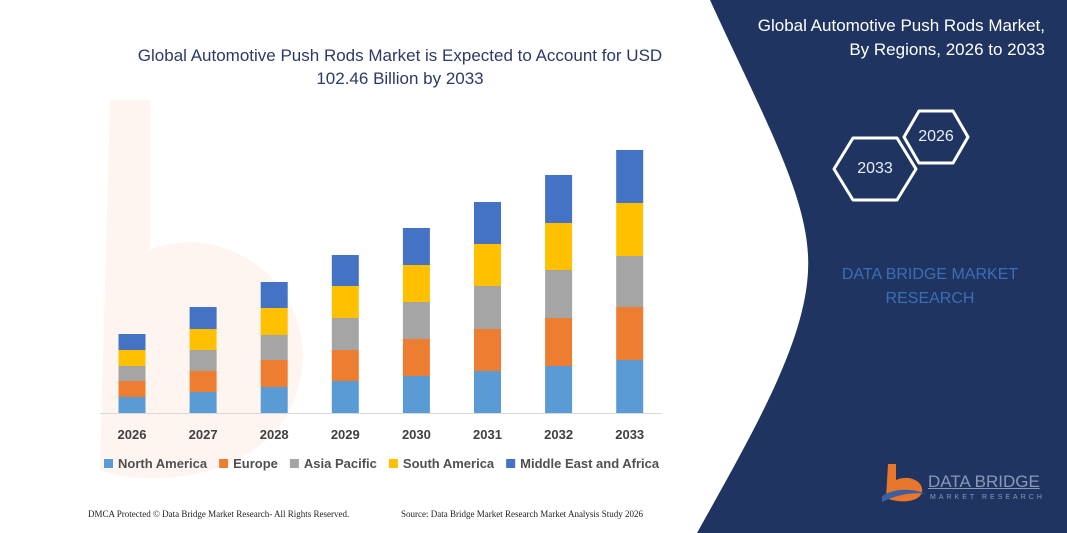 This screenshot has height=533, width=1067. I want to click on panel-watermark-text: DATA BRIDGE MARKET RESEARCH, so click(930, 287).